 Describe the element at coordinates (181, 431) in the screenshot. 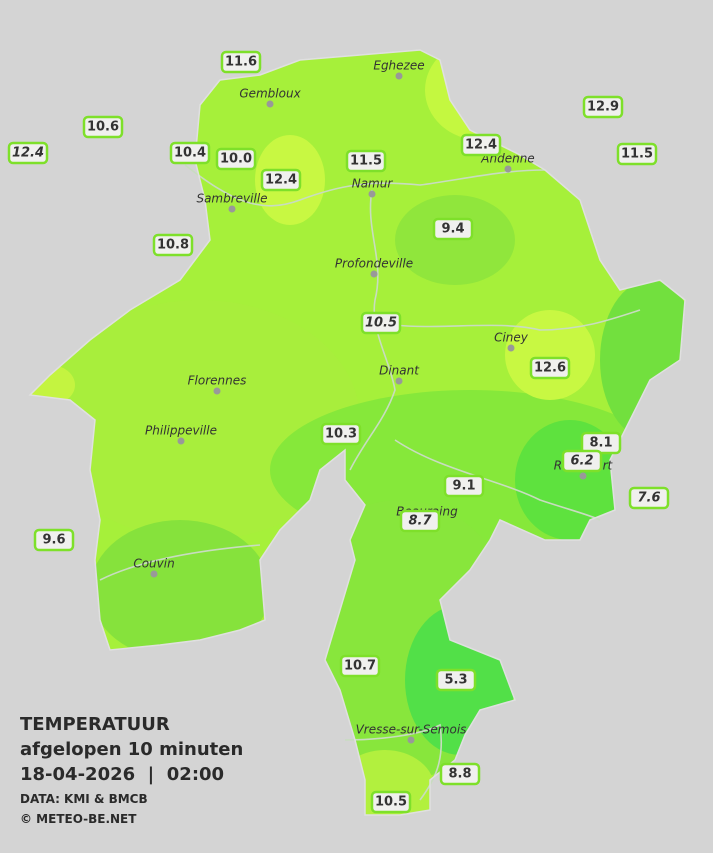

I see `city-name: Philippeville` at that location.